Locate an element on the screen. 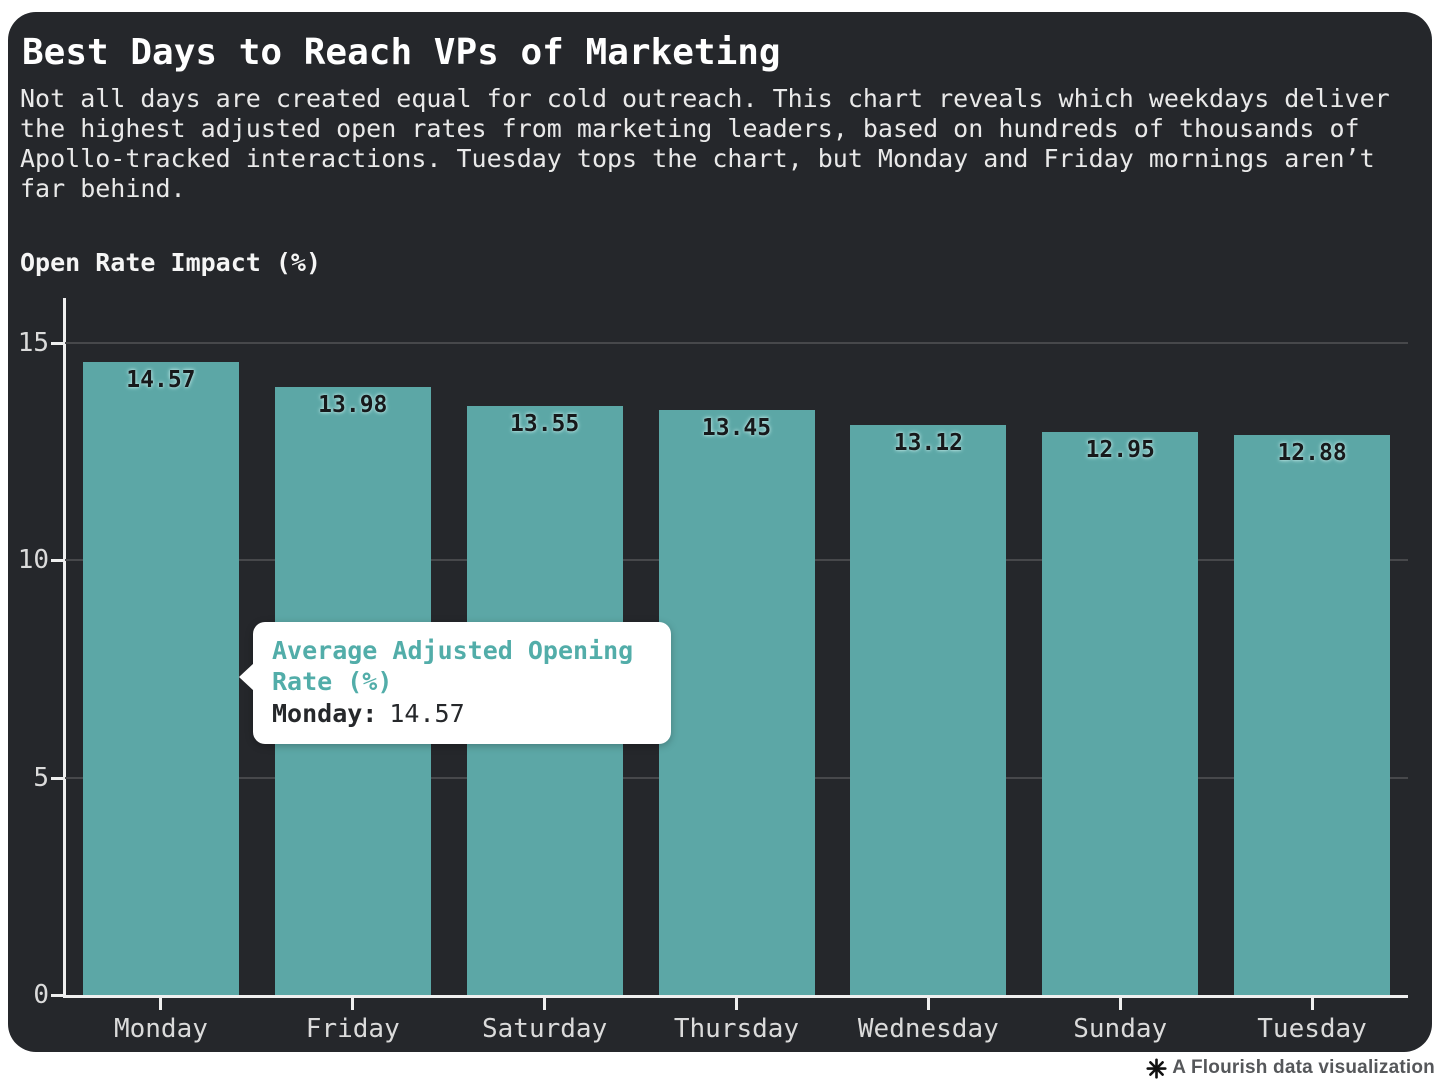  x-axis-label: Tuesday is located at coordinates (1312, 1029).